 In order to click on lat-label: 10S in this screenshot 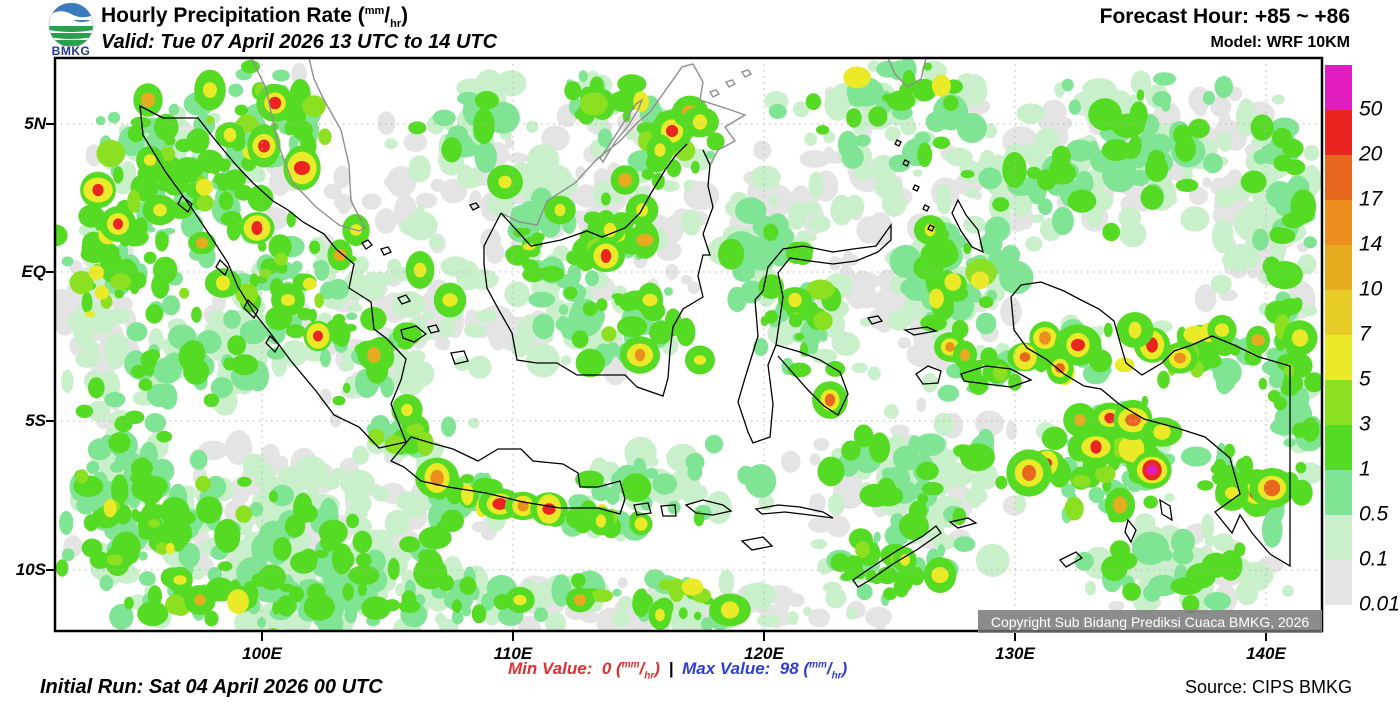, I will do `click(30, 569)`.